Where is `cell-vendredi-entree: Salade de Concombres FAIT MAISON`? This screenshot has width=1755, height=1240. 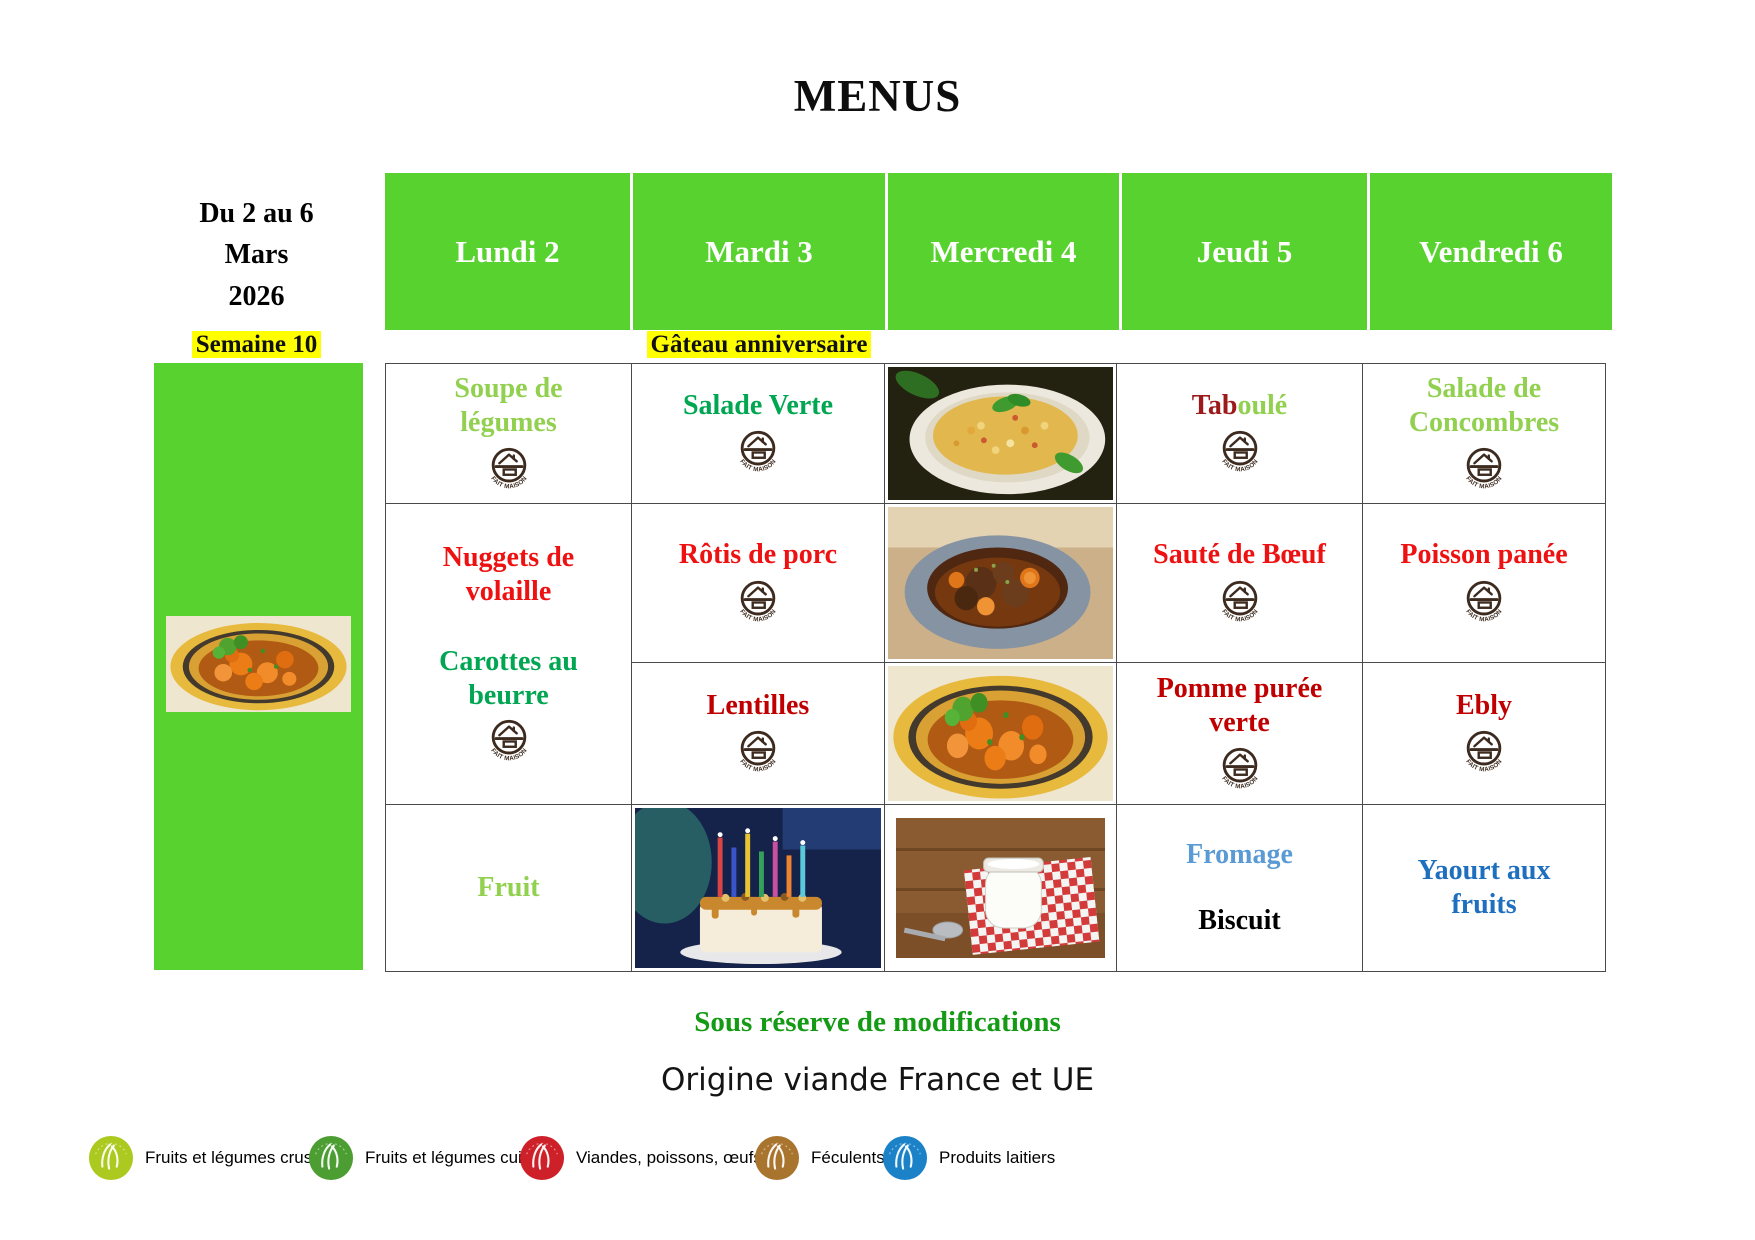
cell-vendredi-entree: Salade de Concombres FAIT MAISON is located at coordinates (1484, 433).